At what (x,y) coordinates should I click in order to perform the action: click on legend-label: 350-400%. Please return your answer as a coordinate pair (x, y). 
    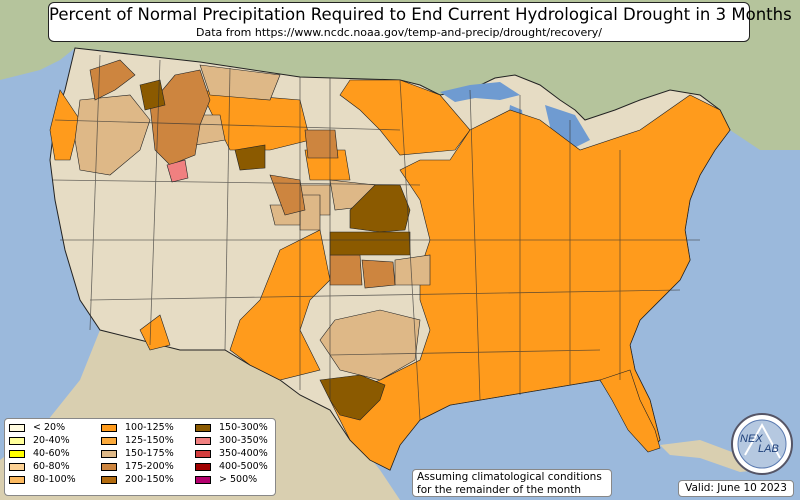
    Looking at the image, I should click on (243, 453).